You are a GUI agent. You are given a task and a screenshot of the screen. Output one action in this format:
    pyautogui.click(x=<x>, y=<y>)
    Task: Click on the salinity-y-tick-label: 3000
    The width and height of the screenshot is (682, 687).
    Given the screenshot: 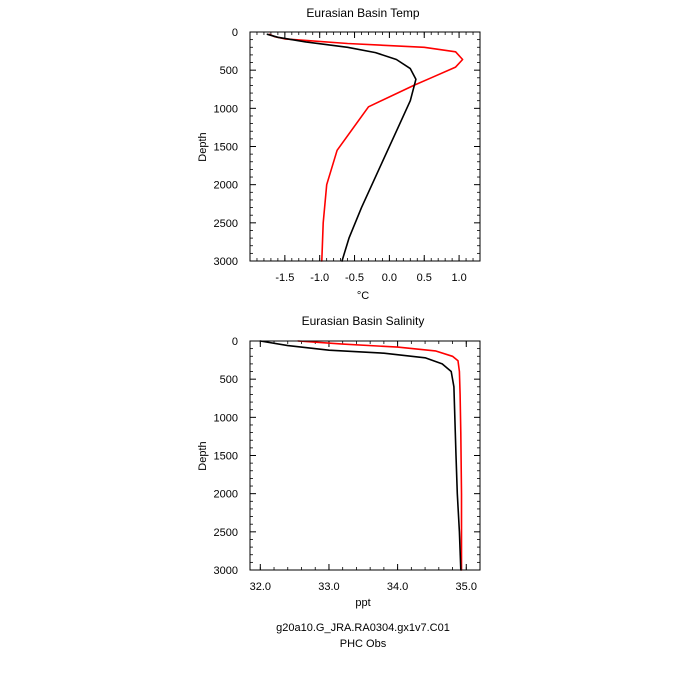 What is the action you would take?
    pyautogui.click(x=226, y=571)
    